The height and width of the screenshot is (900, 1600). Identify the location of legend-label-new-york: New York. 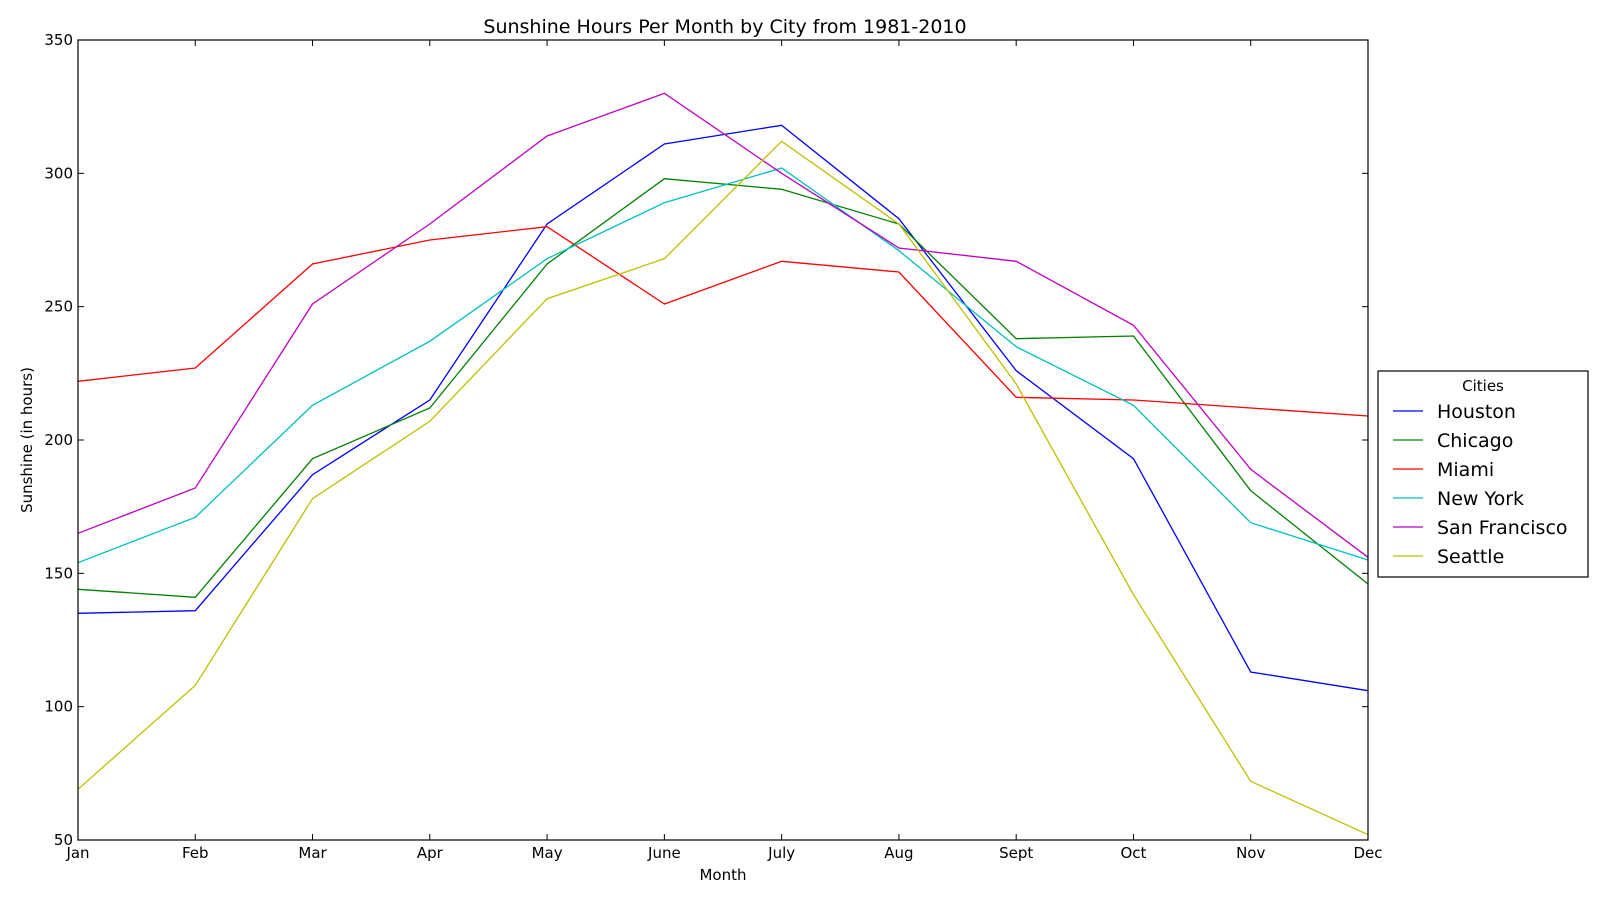
(1480, 499).